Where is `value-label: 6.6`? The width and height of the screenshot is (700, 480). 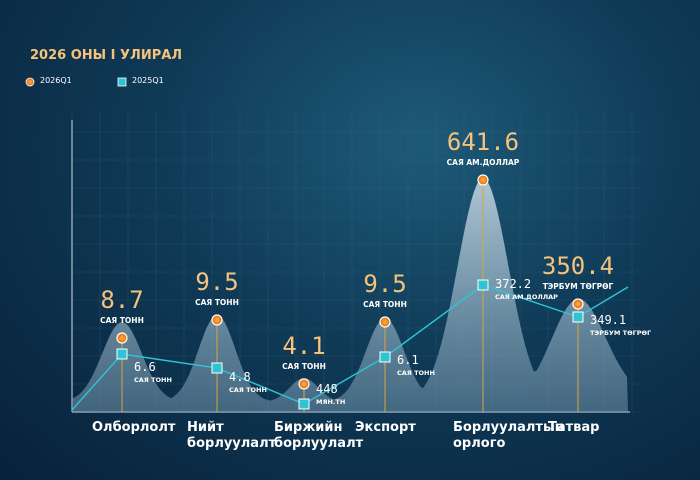
value-label: 6.6 is located at coordinates (145, 367).